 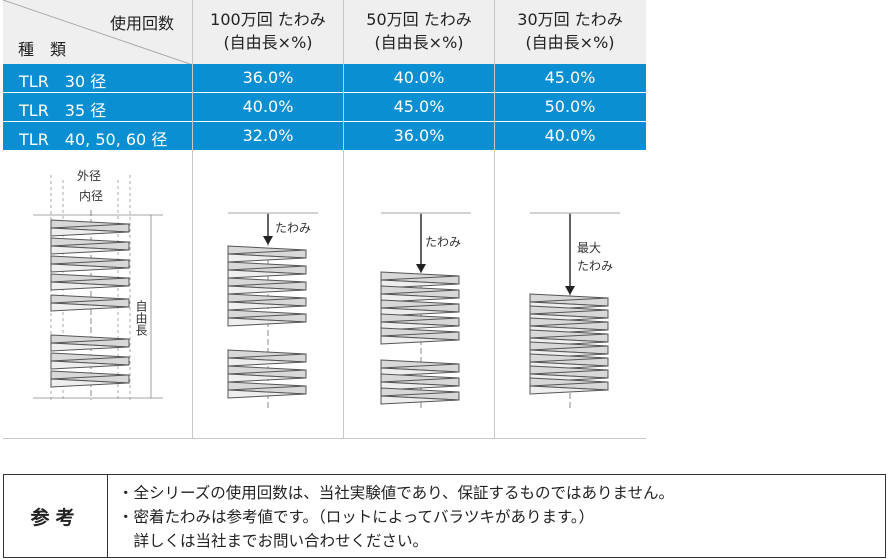 What do you see at coordinates (272, 311) in the screenshot?
I see `spring-100k` at bounding box center [272, 311].